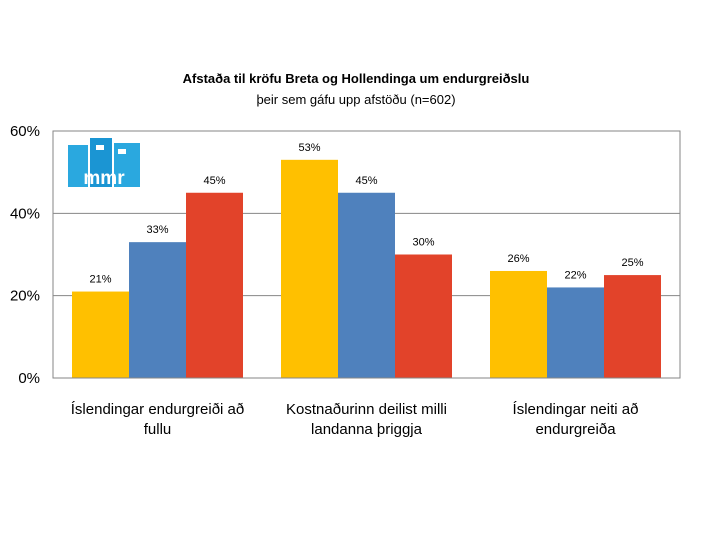  I want to click on category-label: endurgreiða, so click(575, 429).